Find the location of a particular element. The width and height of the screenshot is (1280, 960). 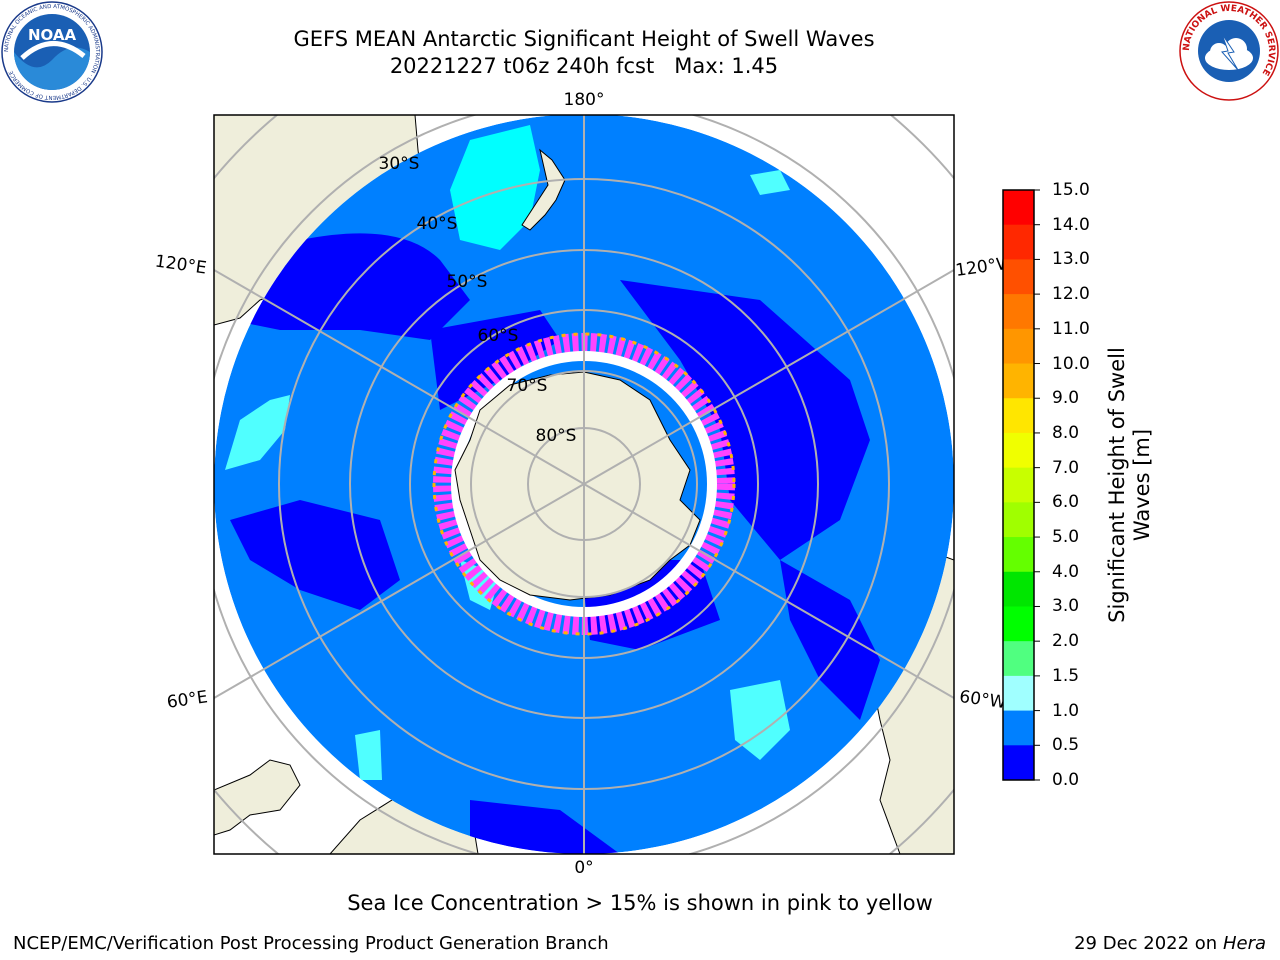

colorbar-frame is located at coordinates (1018, 485).